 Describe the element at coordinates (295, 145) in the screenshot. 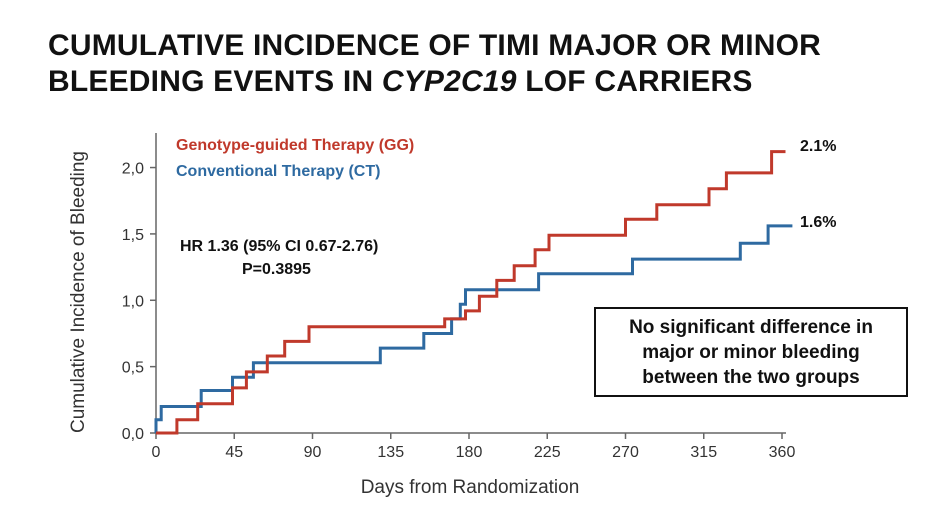

I see `legend-entry-gg: Genotype-guided Therapy (GG)` at that location.